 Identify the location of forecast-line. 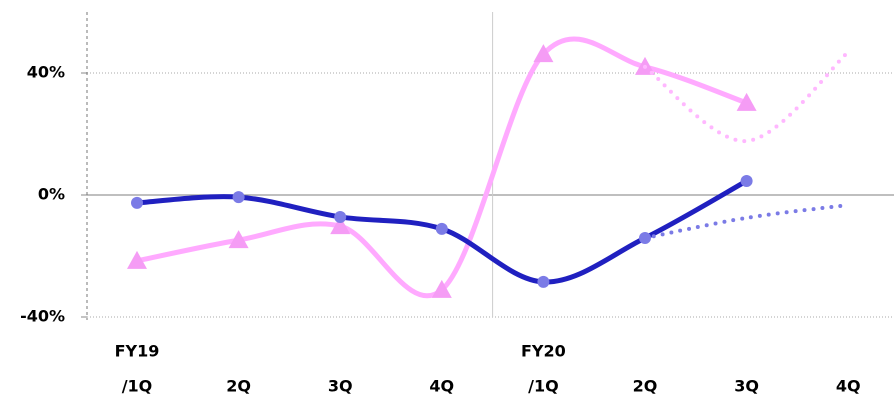
(747, 96).